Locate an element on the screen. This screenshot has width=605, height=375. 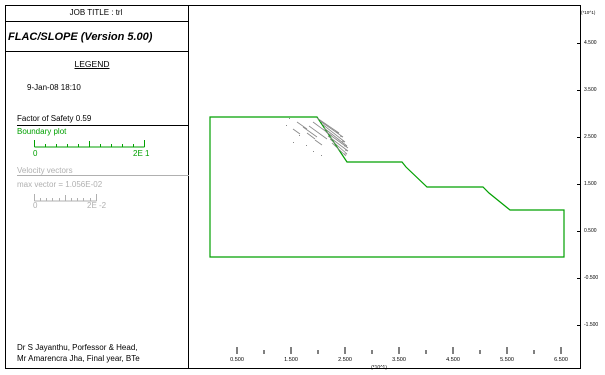
velocity-scale-max: 2E -2 is located at coordinates (97, 205).